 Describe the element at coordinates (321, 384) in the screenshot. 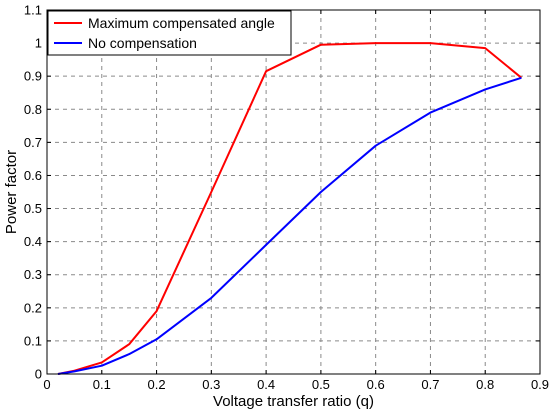

I see `x-tick-label: 0.5` at that location.